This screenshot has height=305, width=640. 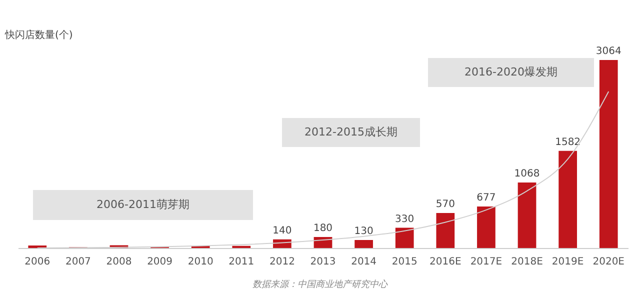 What do you see at coordinates (38, 35) in the screenshot?
I see `y-axis-title: 快闪店数量(个)` at bounding box center [38, 35].